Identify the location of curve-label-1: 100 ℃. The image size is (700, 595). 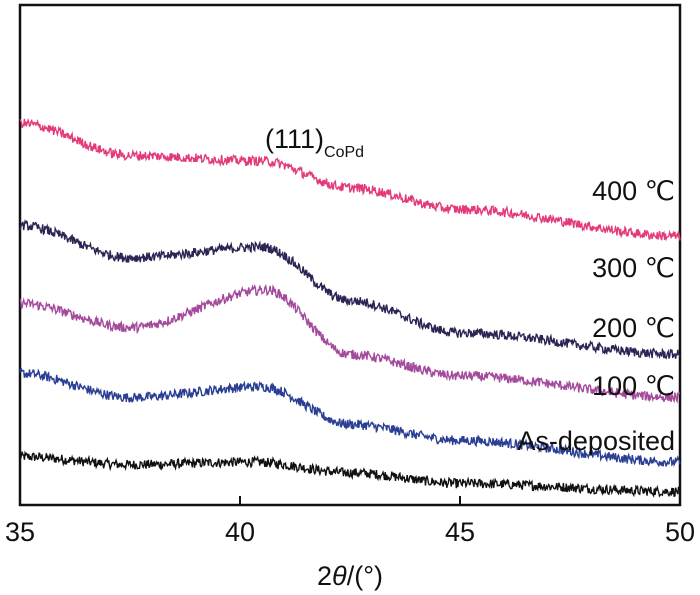
(633, 386).